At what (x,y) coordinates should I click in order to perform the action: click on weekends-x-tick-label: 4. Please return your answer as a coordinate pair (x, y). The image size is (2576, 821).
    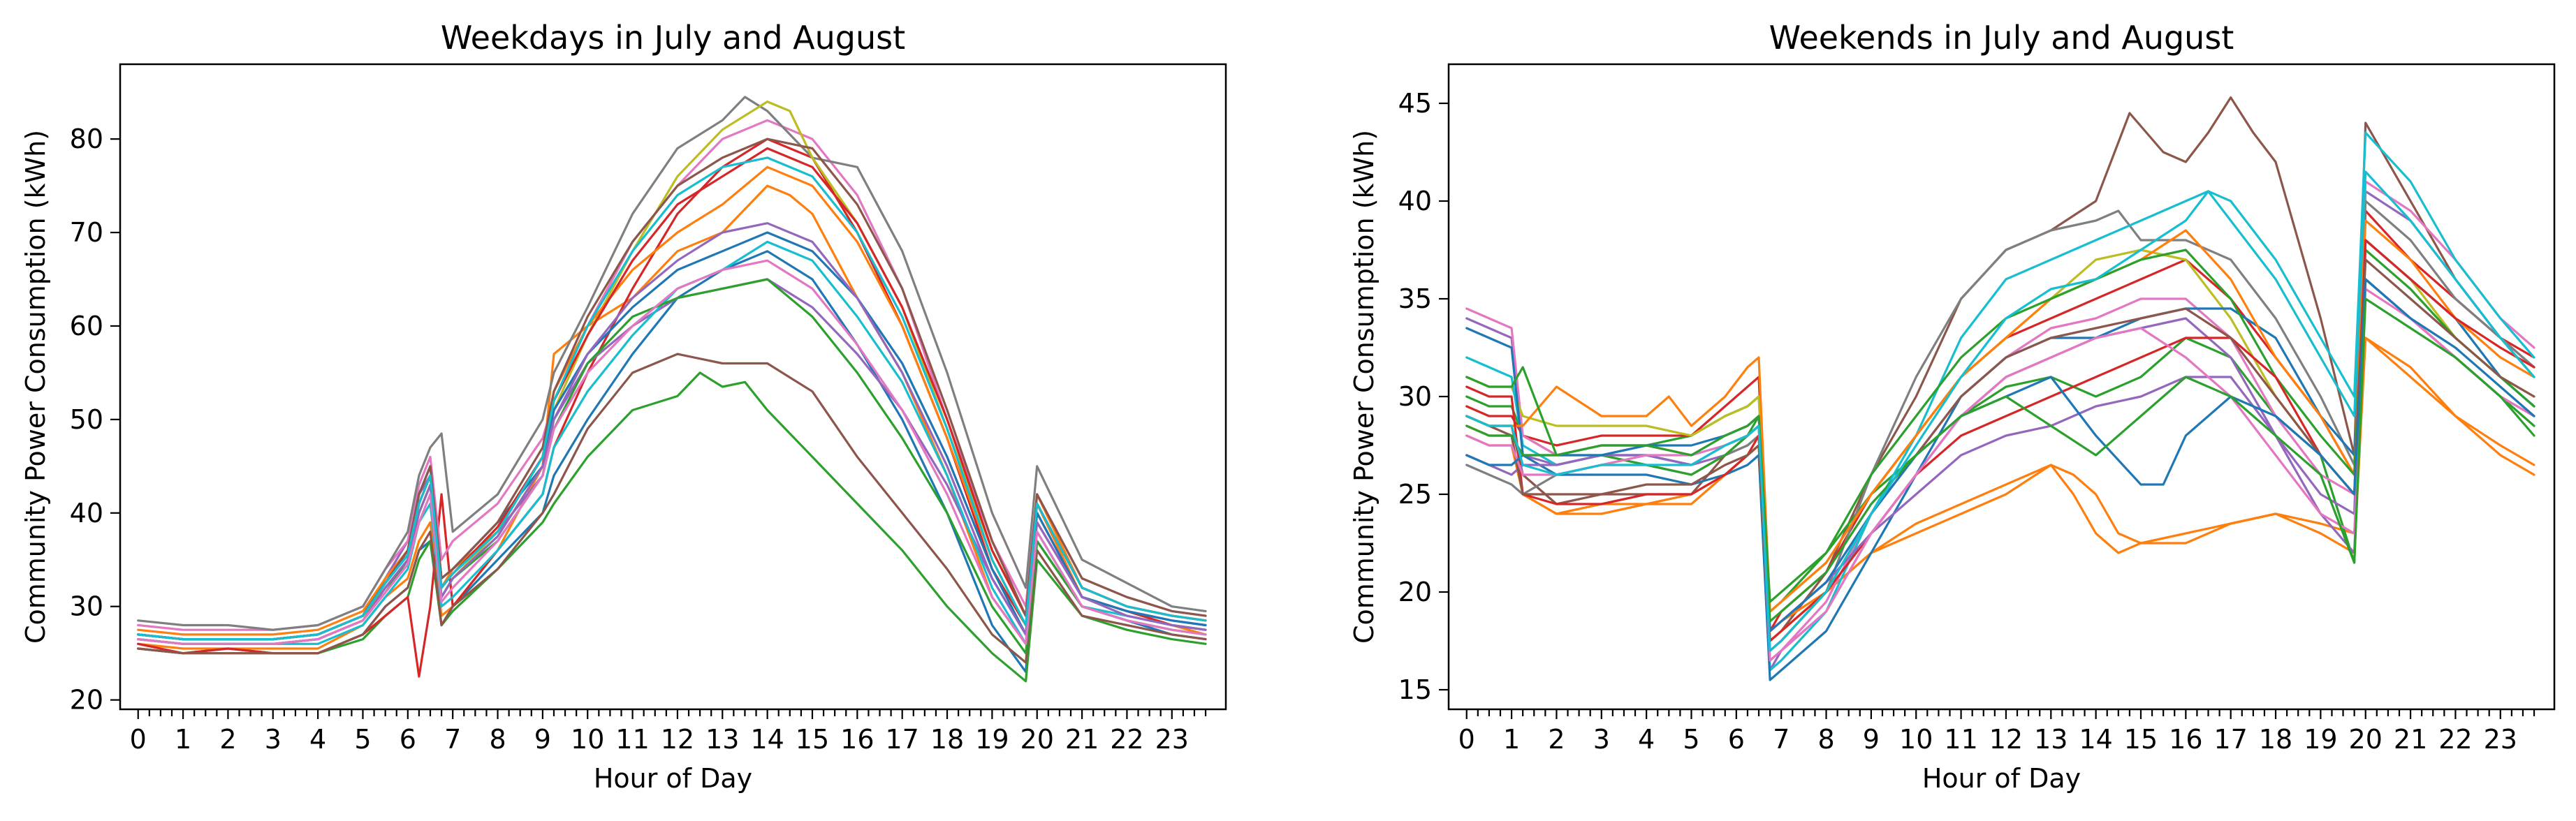
    Looking at the image, I should click on (1647, 740).